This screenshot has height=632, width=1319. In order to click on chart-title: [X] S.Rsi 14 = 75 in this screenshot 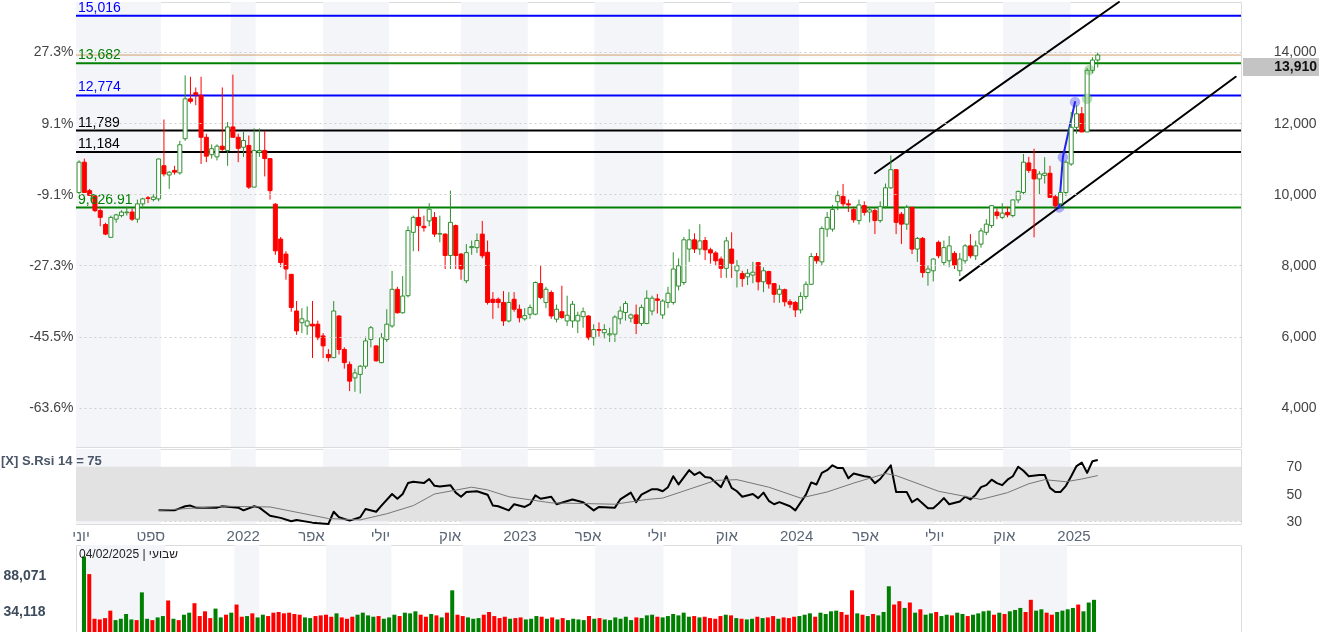, I will do `click(51, 460)`.